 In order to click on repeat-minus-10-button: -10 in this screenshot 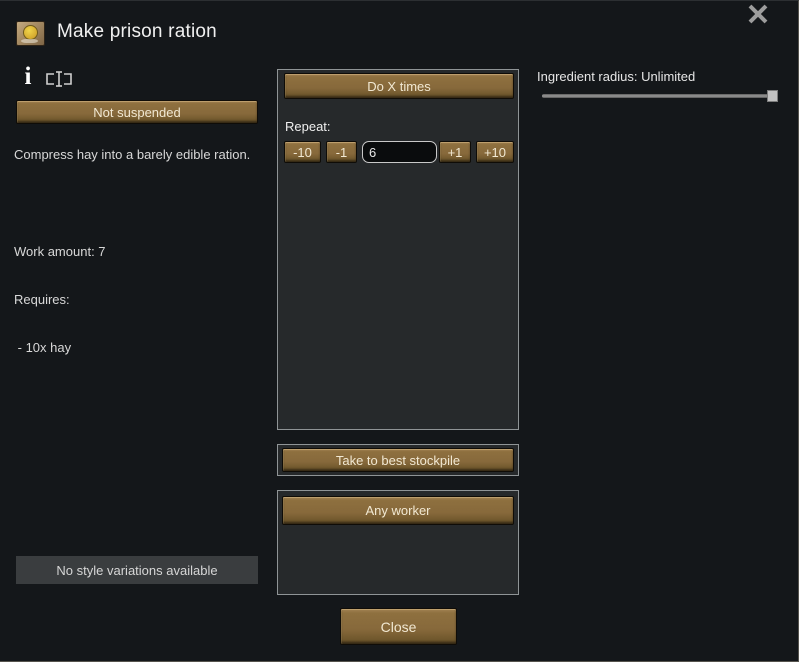, I will do `click(302, 152)`.